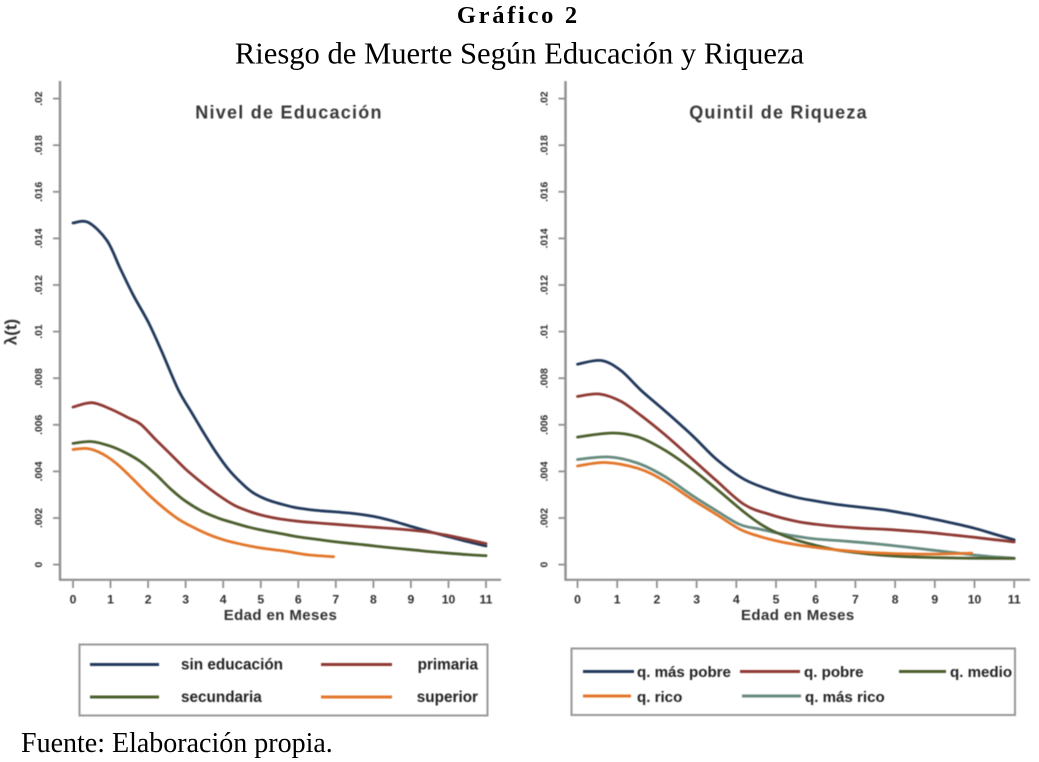 Image resolution: width=1039 pixels, height=762 pixels. What do you see at coordinates (981, 672) in the screenshot?
I see `svg-text: q. medio` at bounding box center [981, 672].